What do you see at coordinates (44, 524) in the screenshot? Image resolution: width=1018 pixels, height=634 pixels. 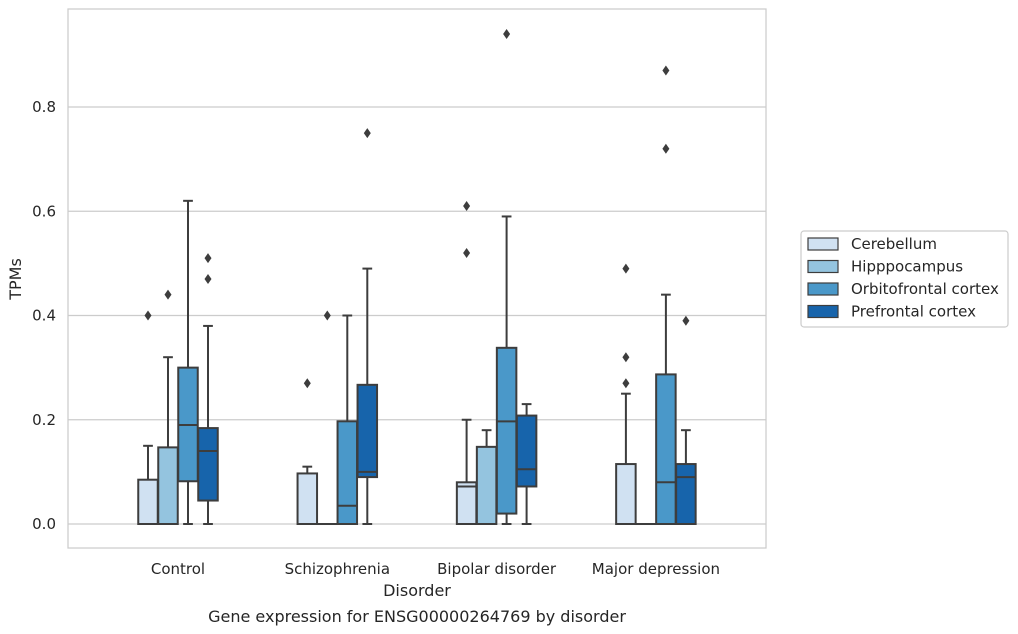 I see `y-tick-label: 0.0` at bounding box center [44, 524].